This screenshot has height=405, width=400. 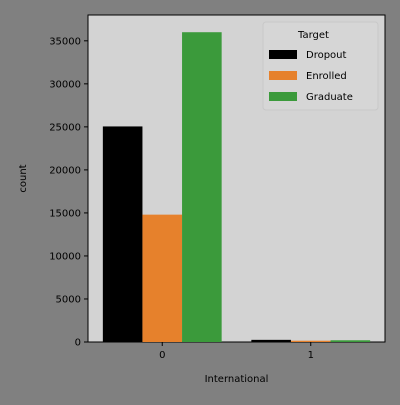 I want to click on y-tick-label: 0, so click(x=78, y=343).